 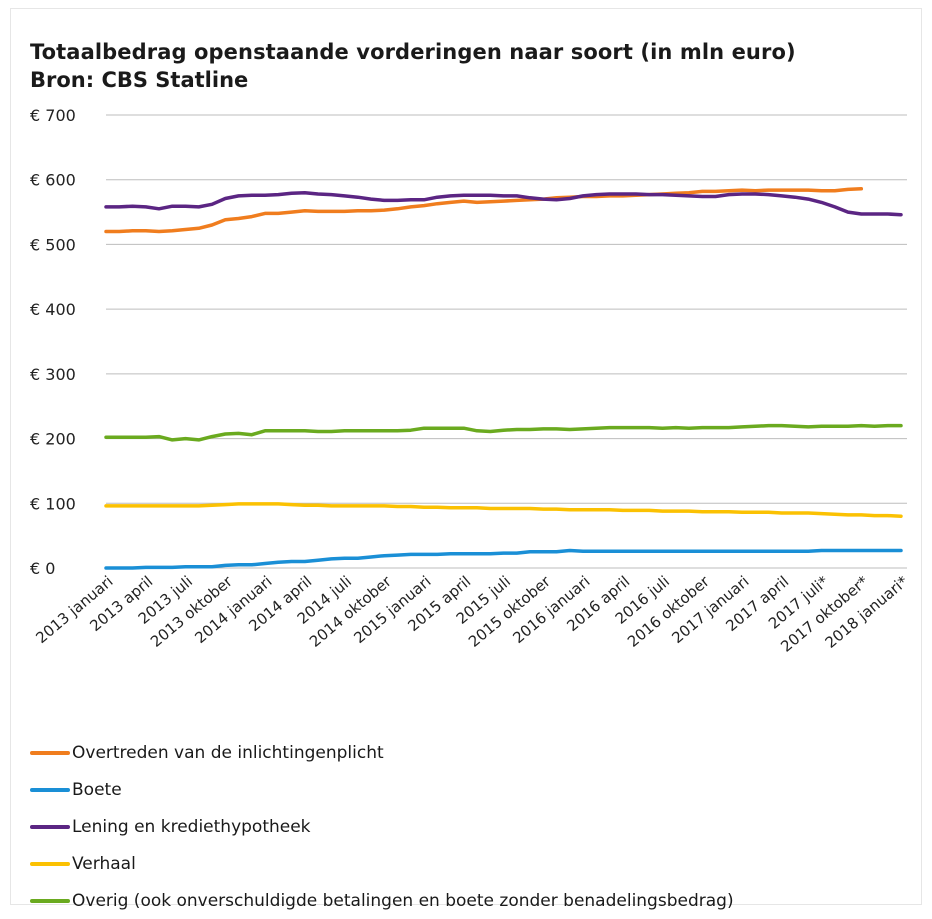 What do you see at coordinates (42, 568) in the screenshot?
I see `y-tick-label: € 0` at bounding box center [42, 568].